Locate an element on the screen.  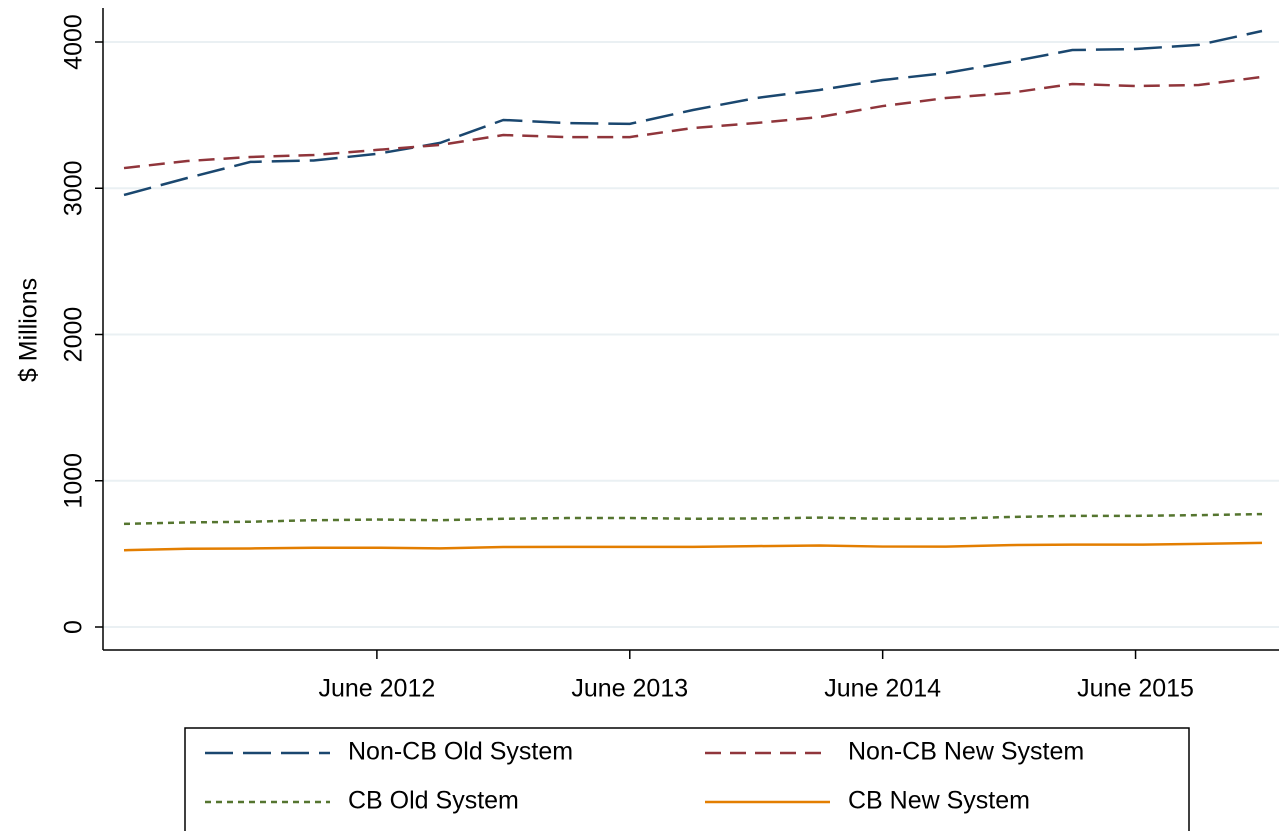
y-tick-label: 0 is located at coordinates (74, 627).